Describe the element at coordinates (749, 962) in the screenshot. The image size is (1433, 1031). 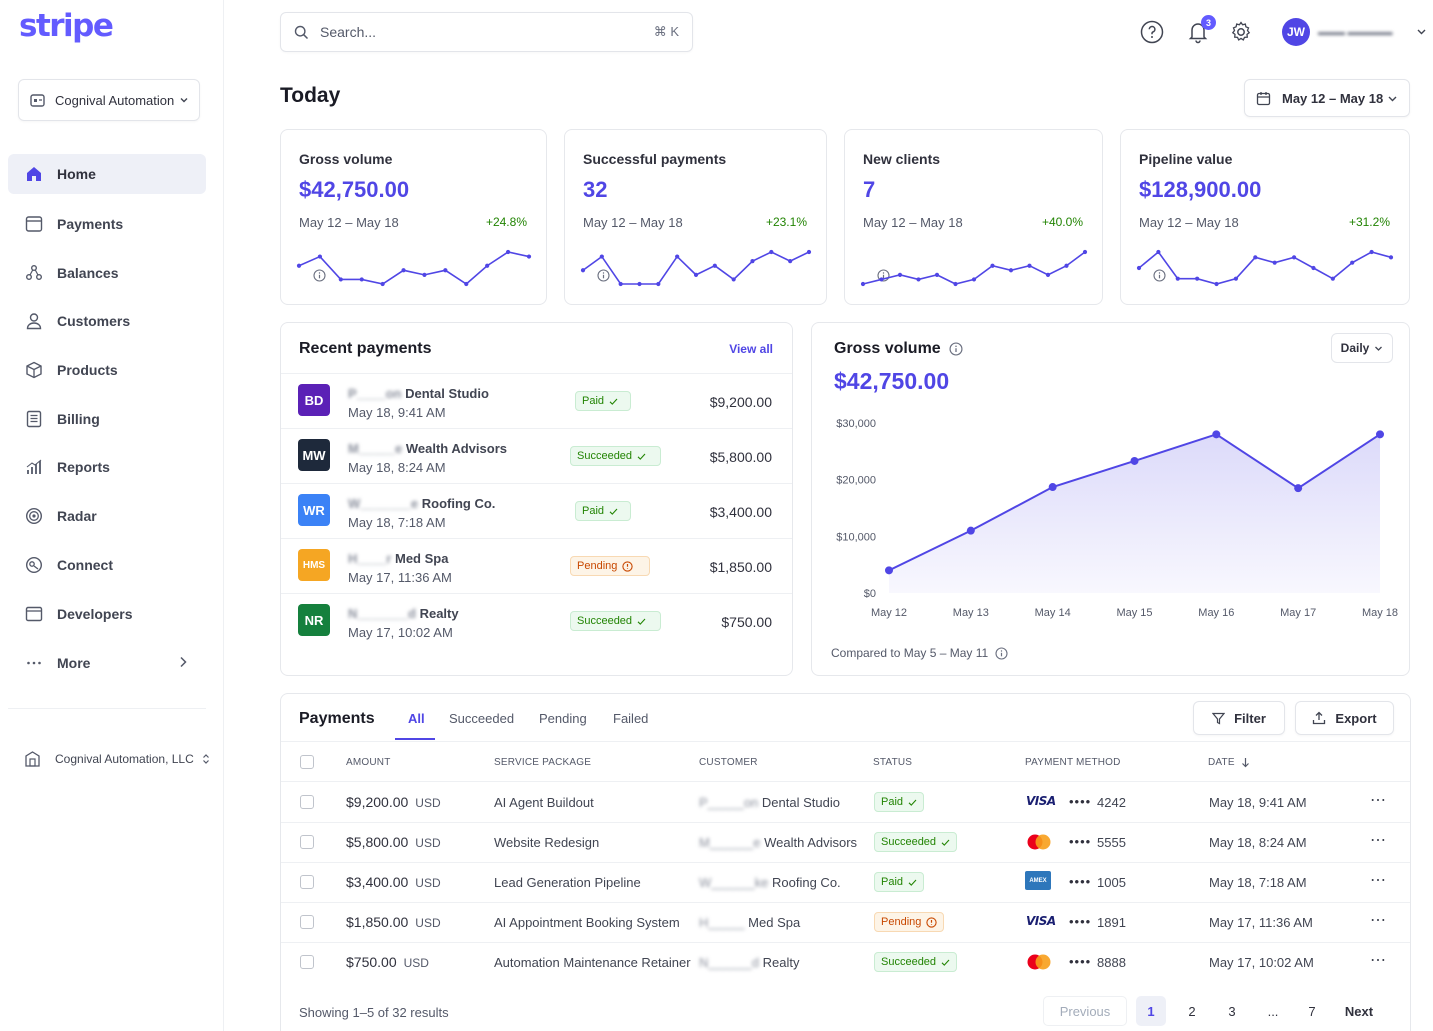
I see `customer-cell: N______d Realty` at that location.